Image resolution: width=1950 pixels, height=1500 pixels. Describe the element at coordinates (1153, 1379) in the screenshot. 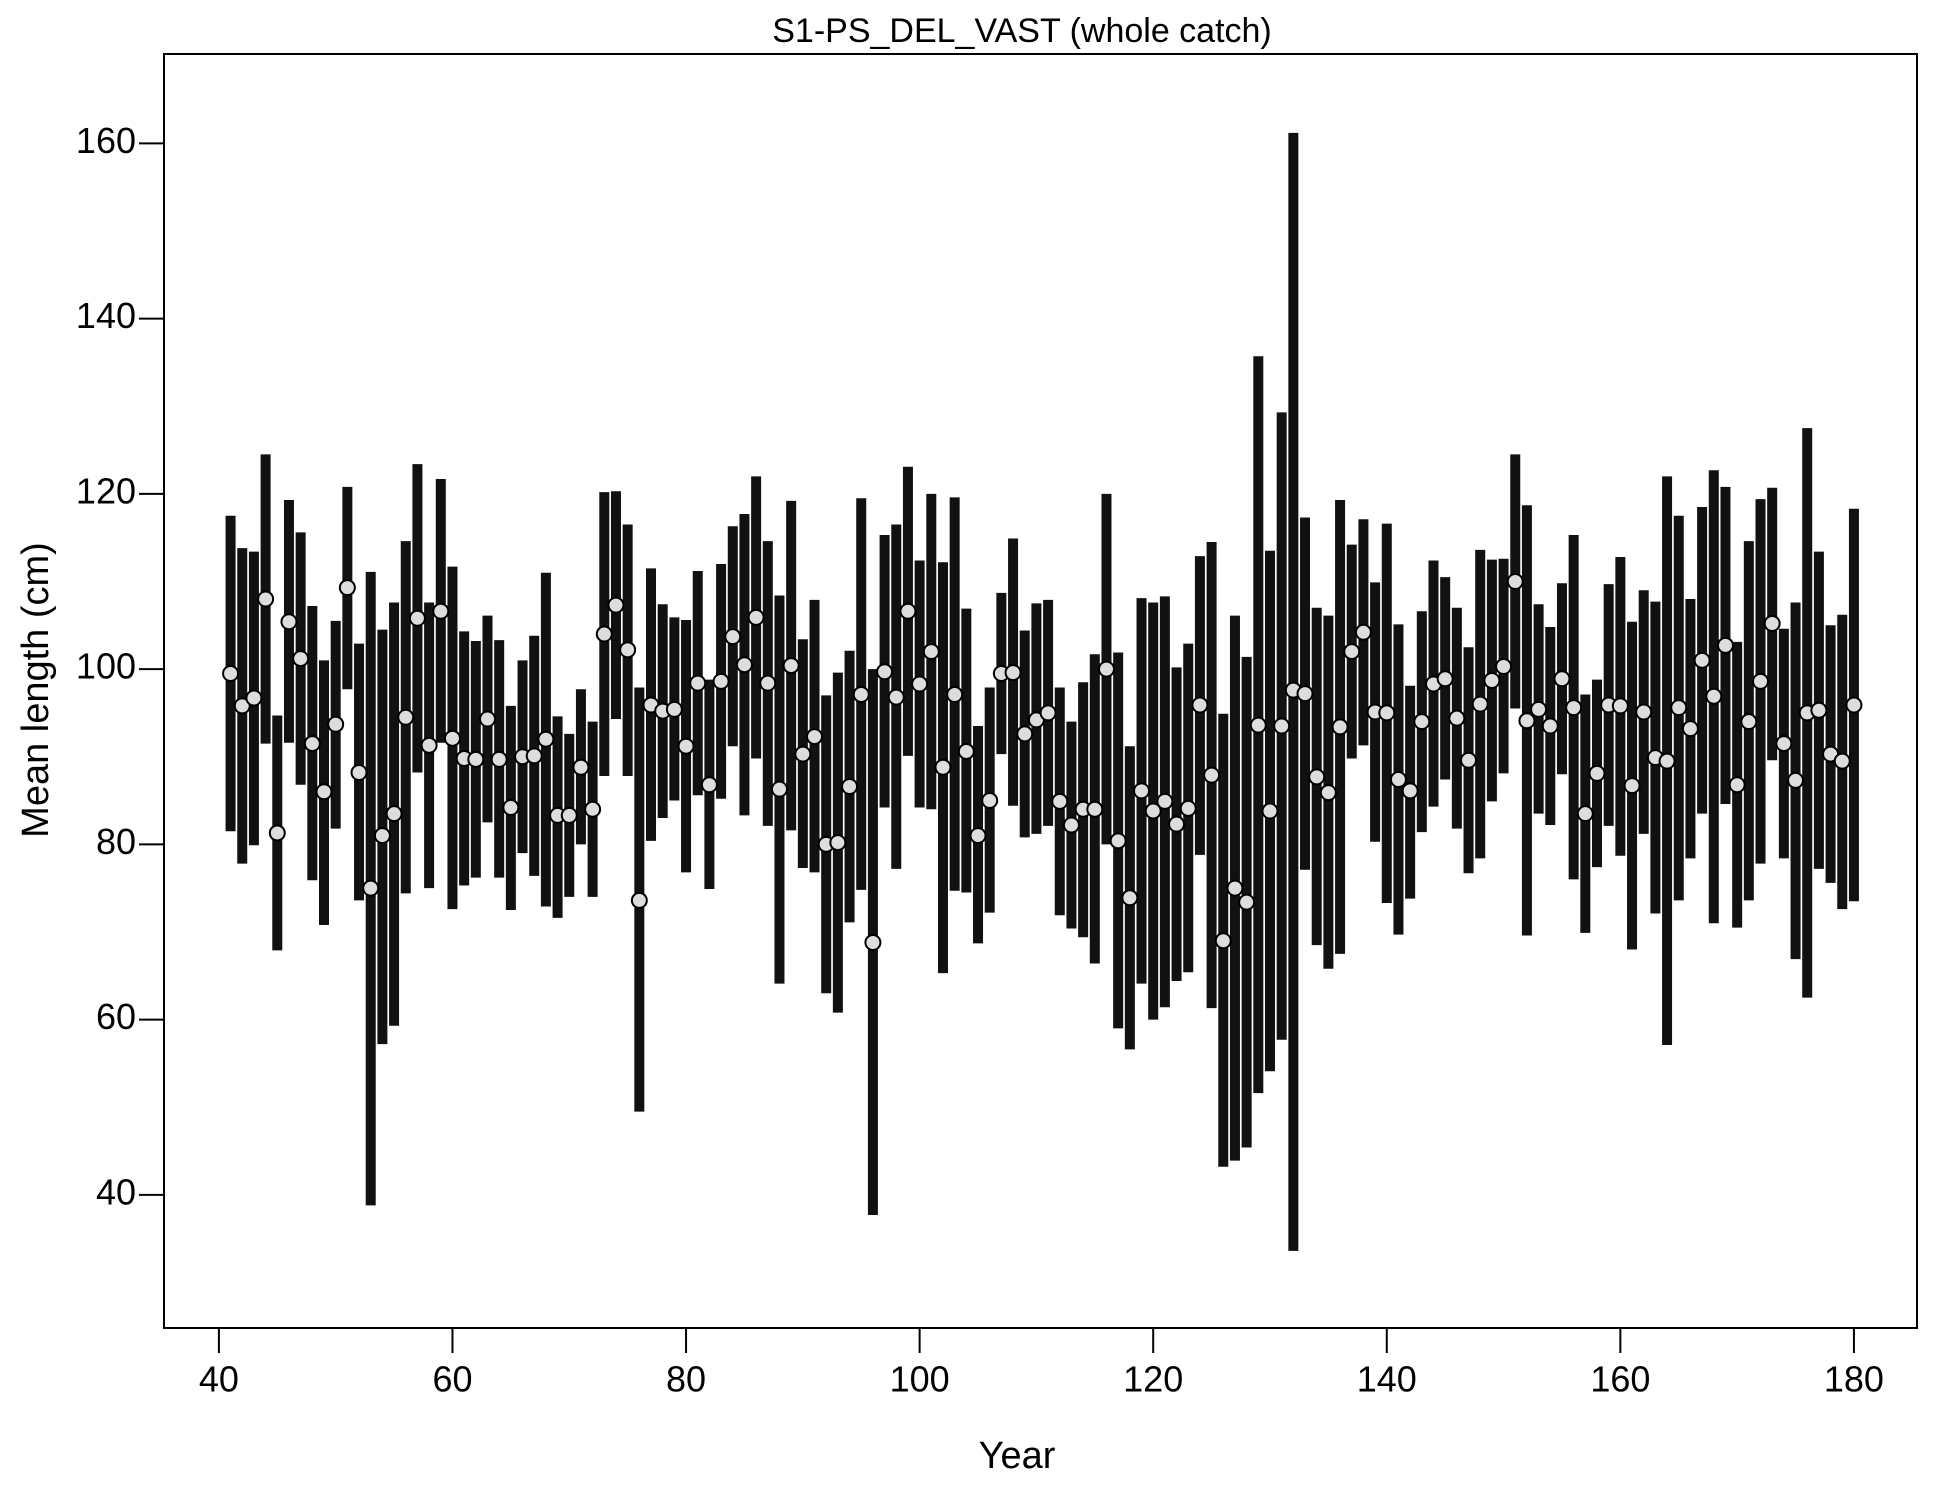

I see `x-tick-label: 120` at that location.